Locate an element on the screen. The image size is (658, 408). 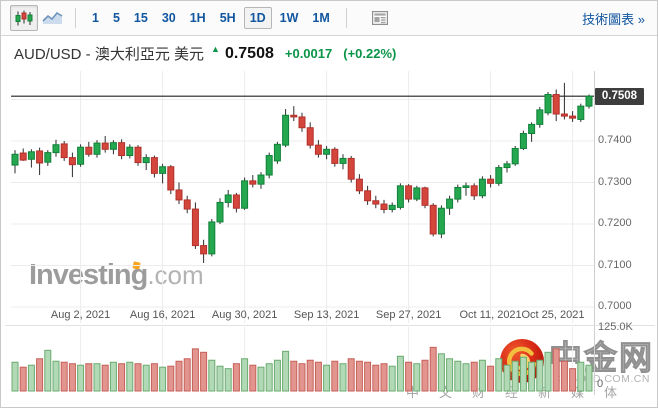
last-price: 0.7508 is located at coordinates (249, 53).